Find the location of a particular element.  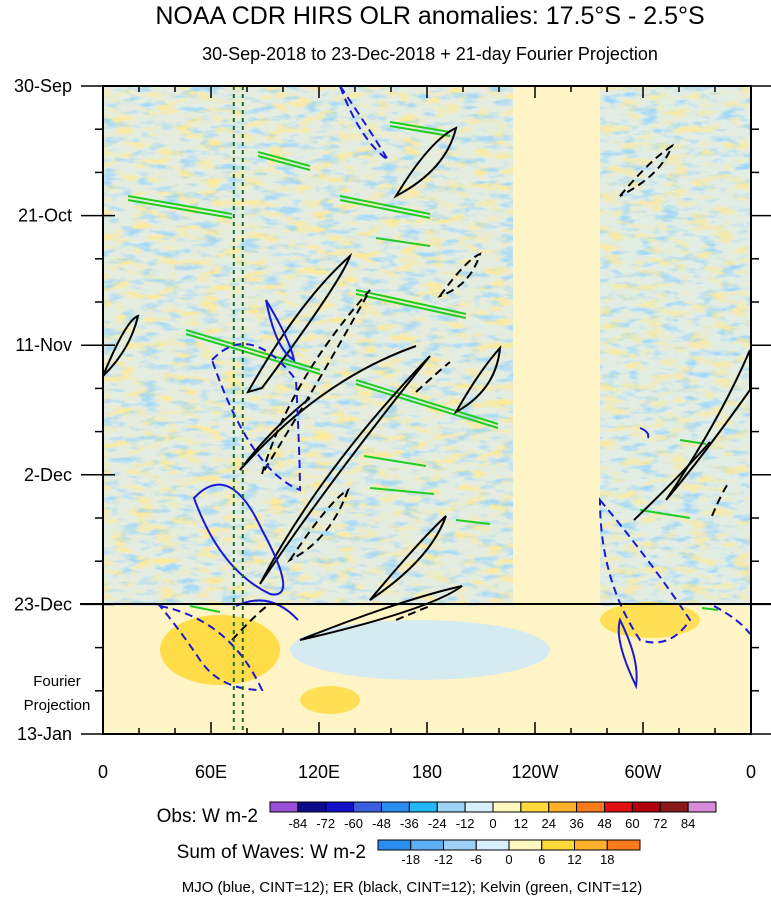

projection-label-line2: Projection is located at coordinates (57, 705).